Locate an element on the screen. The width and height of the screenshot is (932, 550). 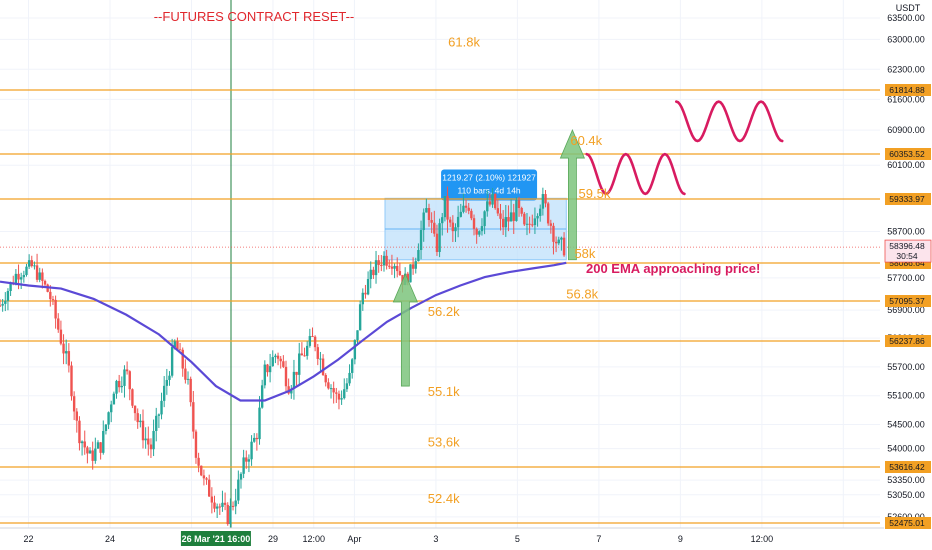
level-zone-label: 56.2k is located at coordinates (444, 311).